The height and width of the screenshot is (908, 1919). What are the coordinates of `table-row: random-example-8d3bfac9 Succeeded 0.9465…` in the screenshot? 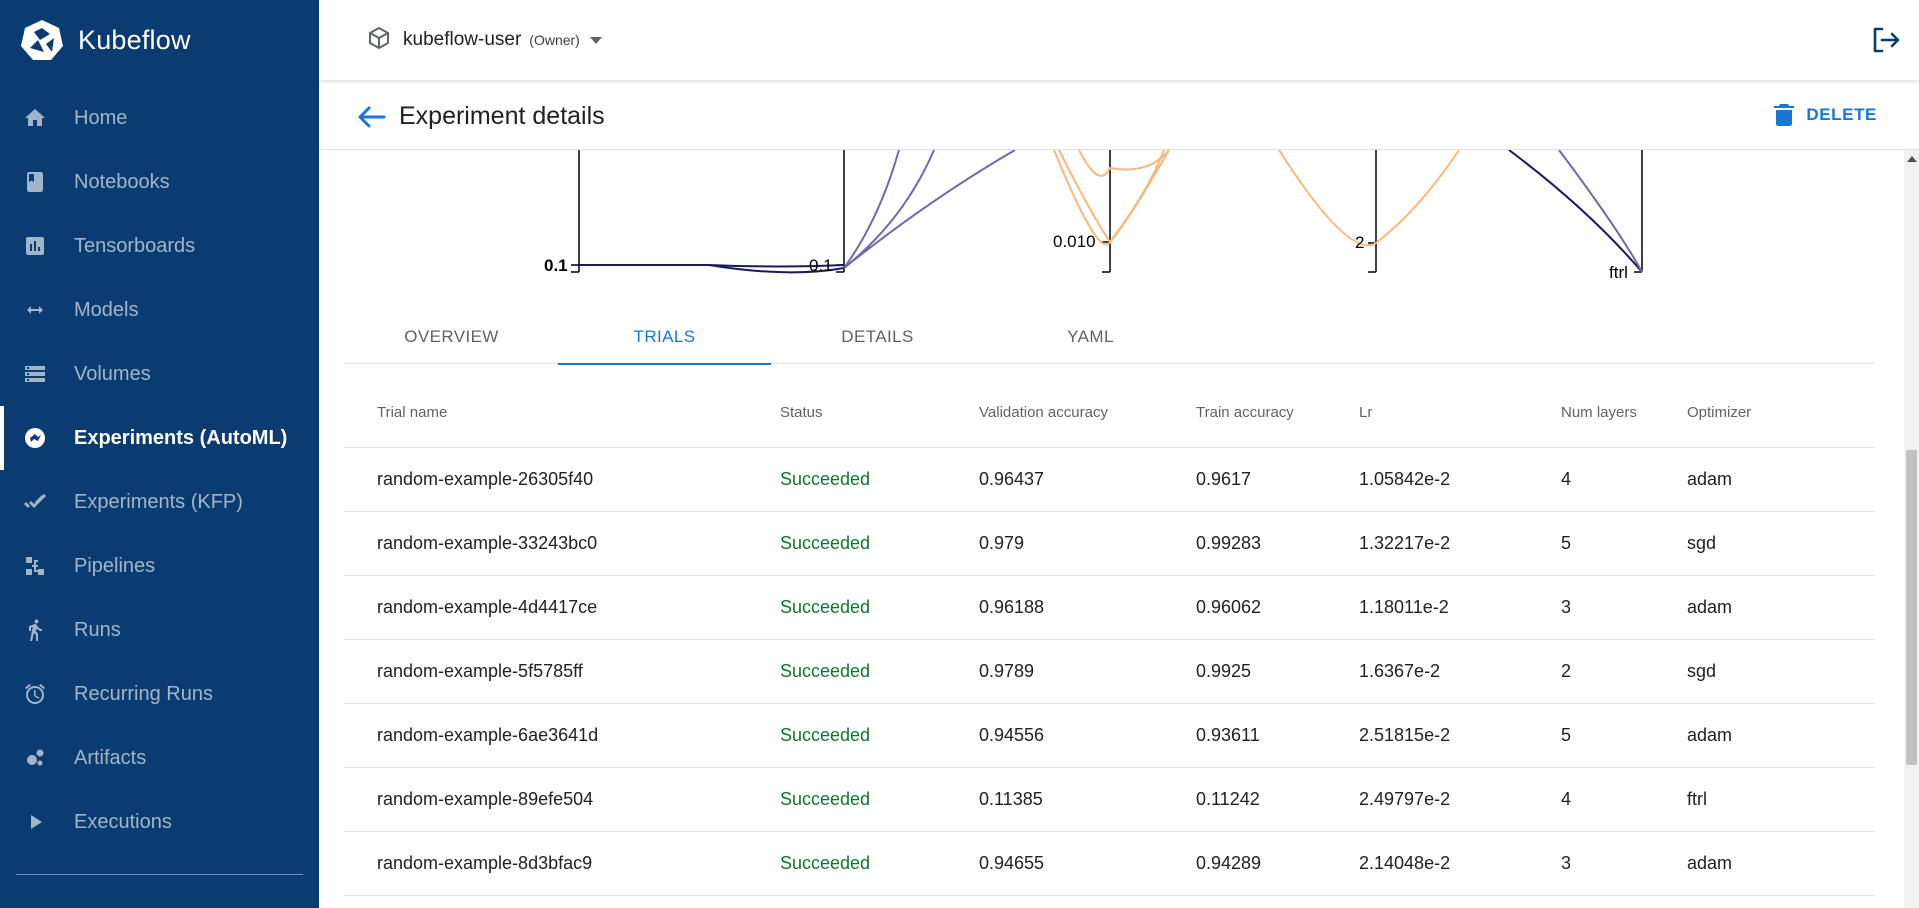 It's located at (1110, 864).